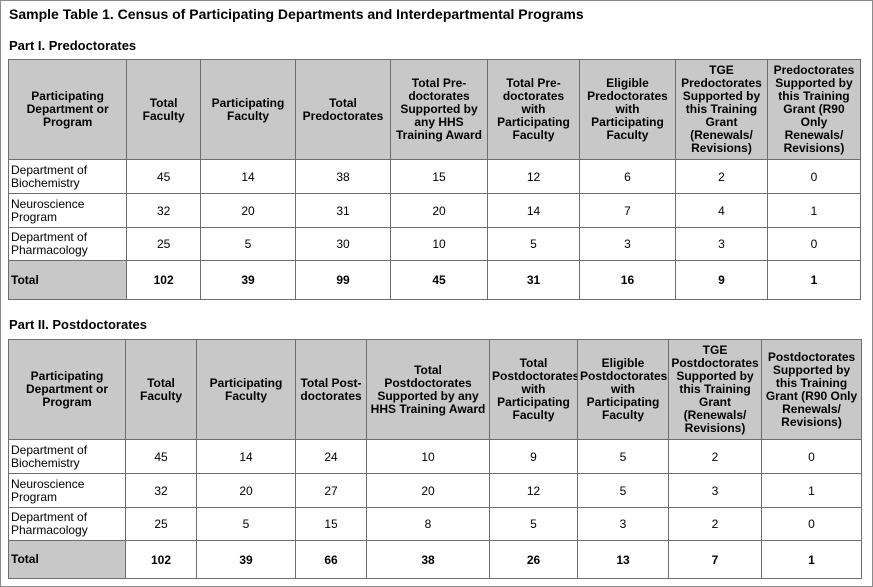 The height and width of the screenshot is (587, 873). Describe the element at coordinates (721, 210) in the screenshot. I see `table-cell: 4` at that location.